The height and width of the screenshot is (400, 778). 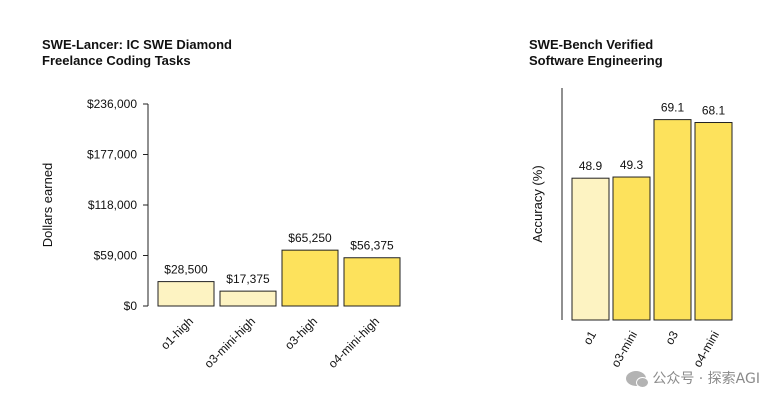 I want to click on chart-title-line: Software Engineering, so click(x=596, y=60).